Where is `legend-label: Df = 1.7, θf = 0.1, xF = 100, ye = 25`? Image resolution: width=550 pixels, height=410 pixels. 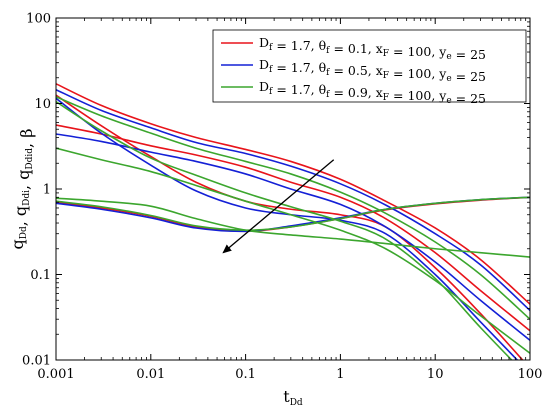 legend-label: Df = 1.7, θf = 0.1, xF = 100, ye = 25 is located at coordinates (372, 48).